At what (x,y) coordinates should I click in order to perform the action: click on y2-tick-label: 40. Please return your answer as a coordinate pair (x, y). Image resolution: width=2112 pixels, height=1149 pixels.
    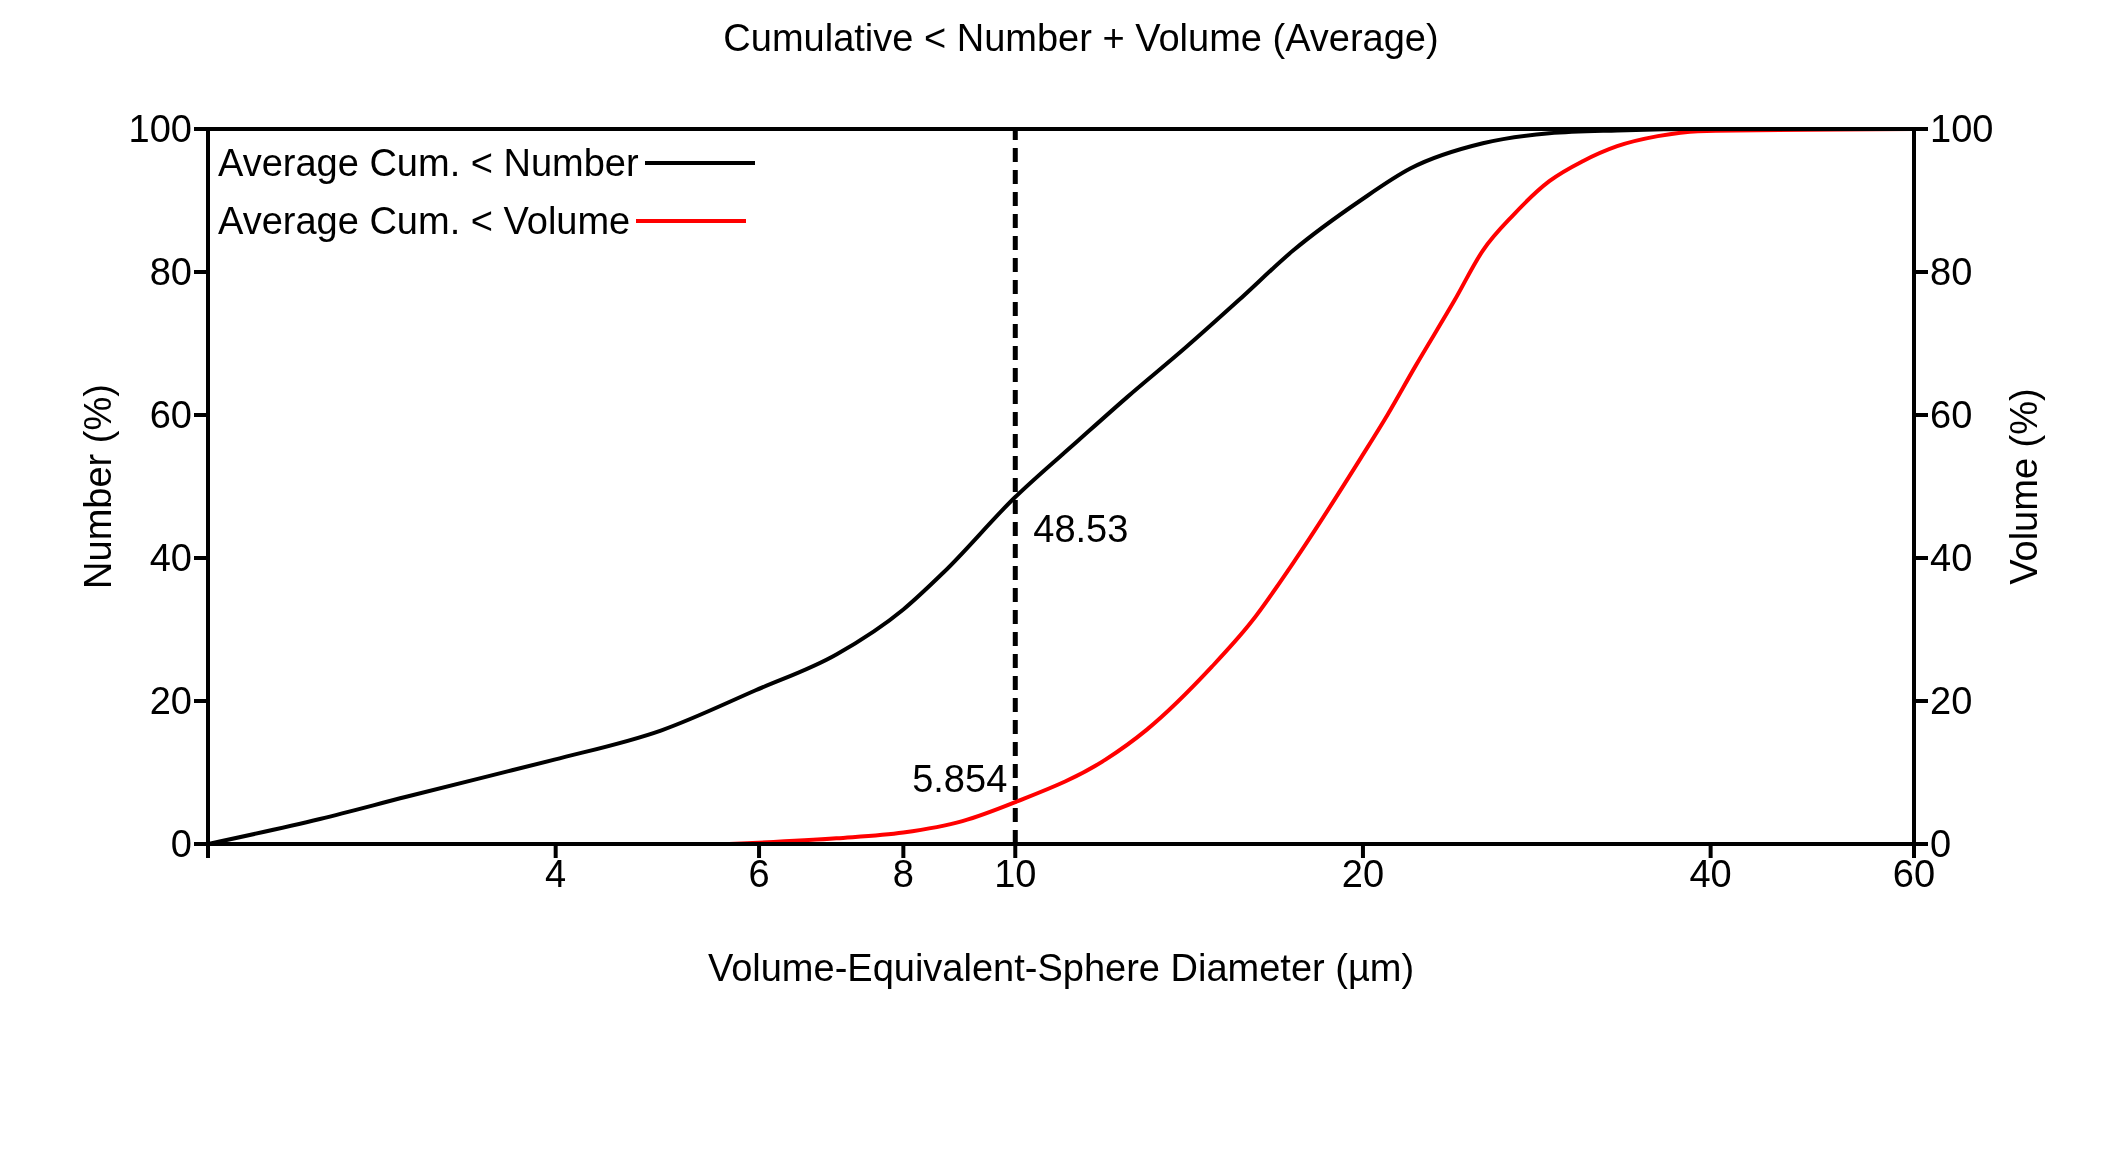
    Looking at the image, I should click on (1951, 558).